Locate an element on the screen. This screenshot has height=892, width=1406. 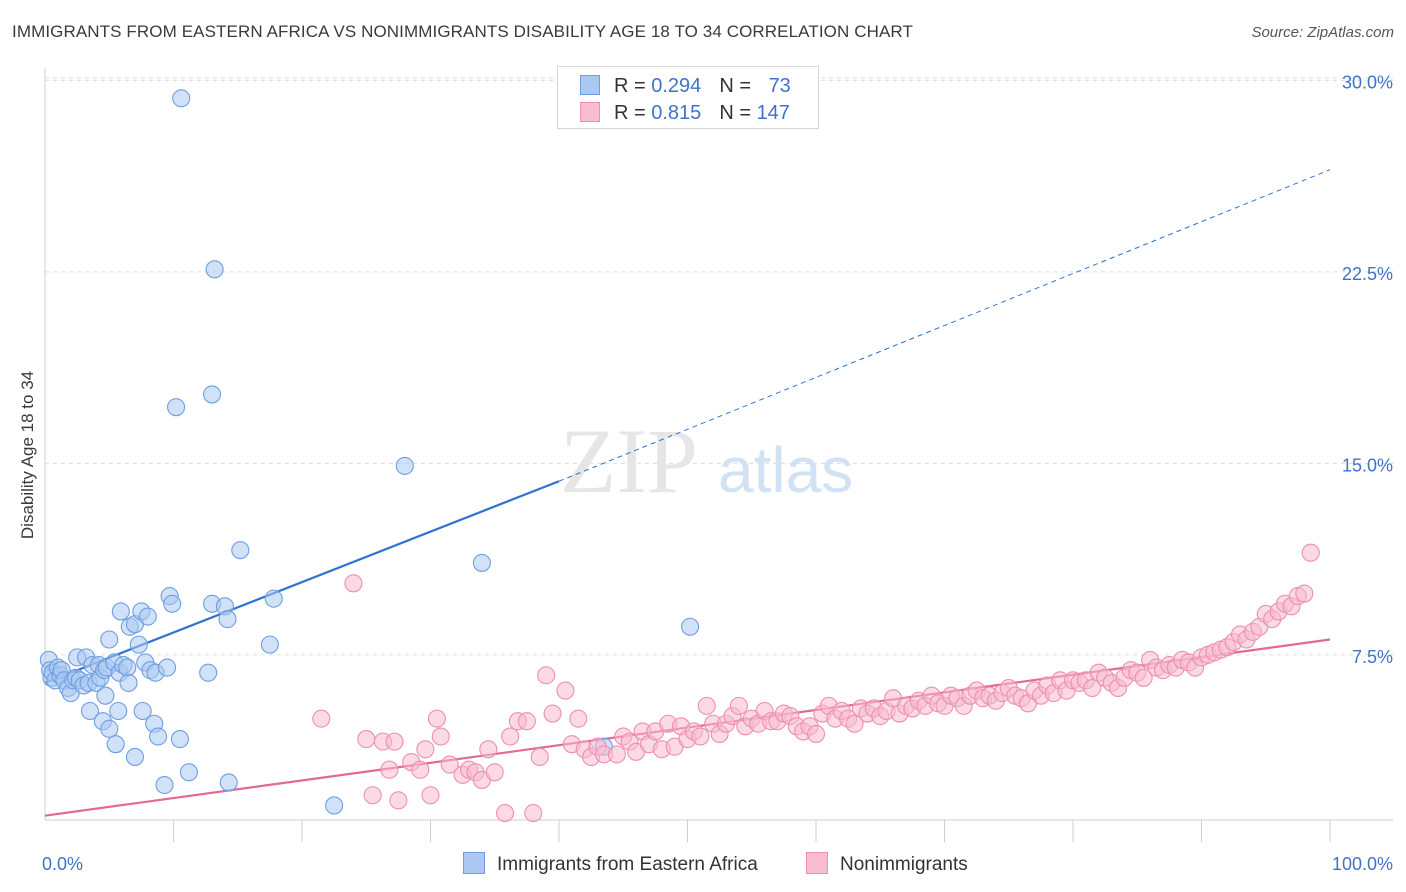
legend-pink-n-label: N = is located at coordinates (738, 113).